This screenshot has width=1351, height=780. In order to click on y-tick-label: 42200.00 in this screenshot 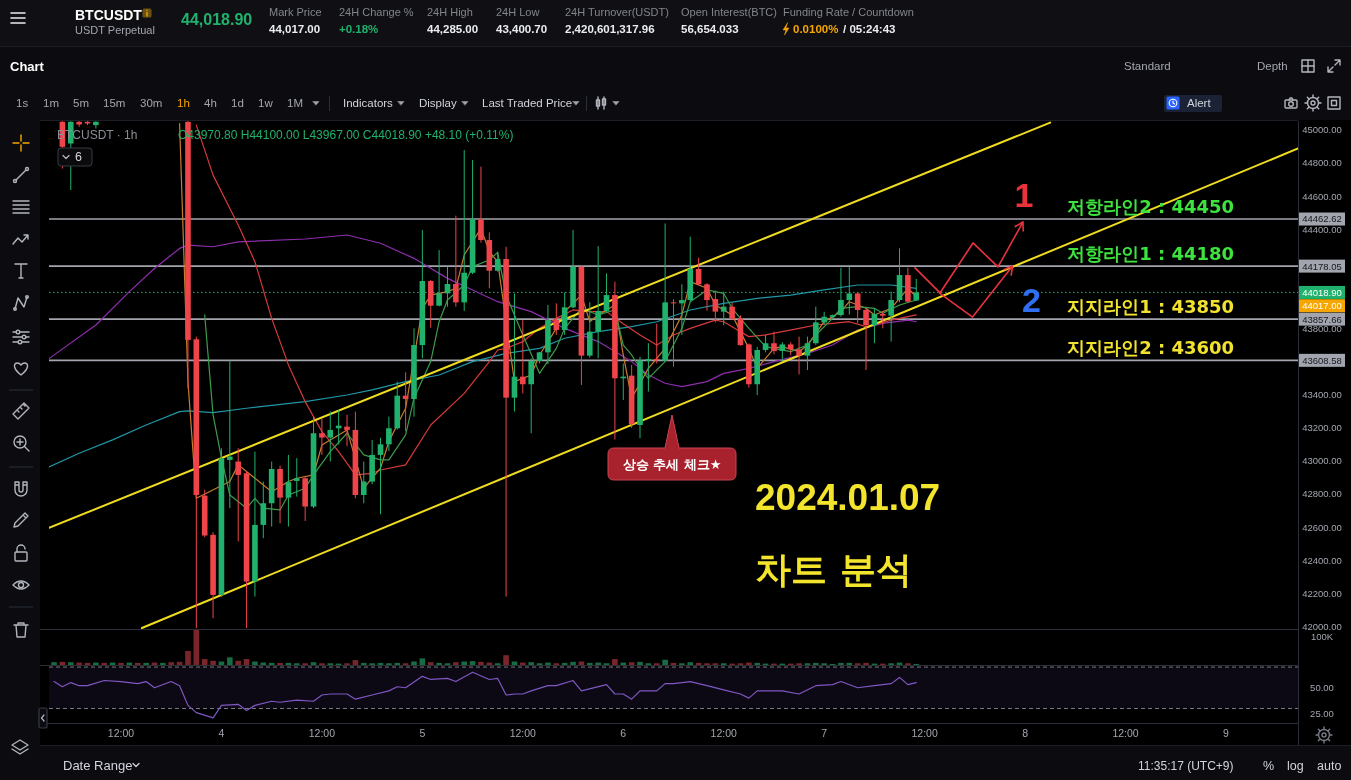, I will do `click(1322, 593)`.